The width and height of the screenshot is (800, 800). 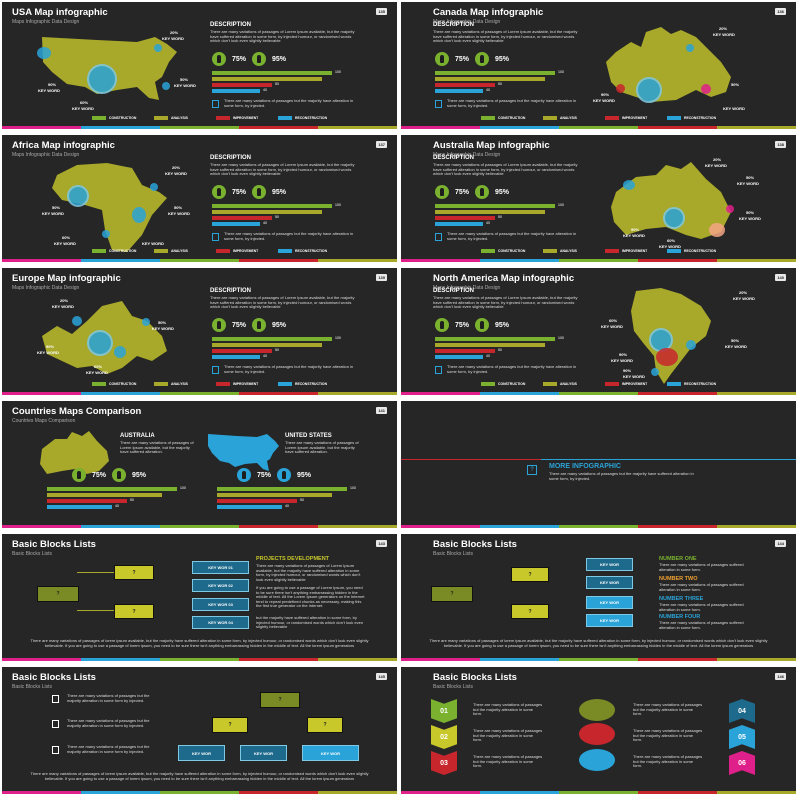 I want to click on percent-label: 20%, so click(x=64, y=300).